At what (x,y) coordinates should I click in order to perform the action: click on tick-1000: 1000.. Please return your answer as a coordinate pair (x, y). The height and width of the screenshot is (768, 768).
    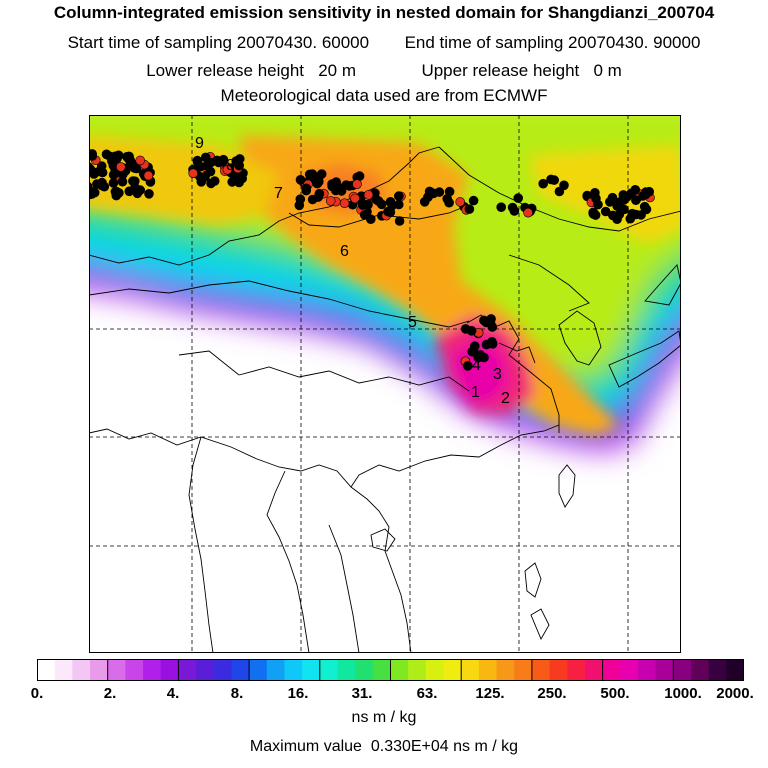
    Looking at the image, I should click on (683, 693).